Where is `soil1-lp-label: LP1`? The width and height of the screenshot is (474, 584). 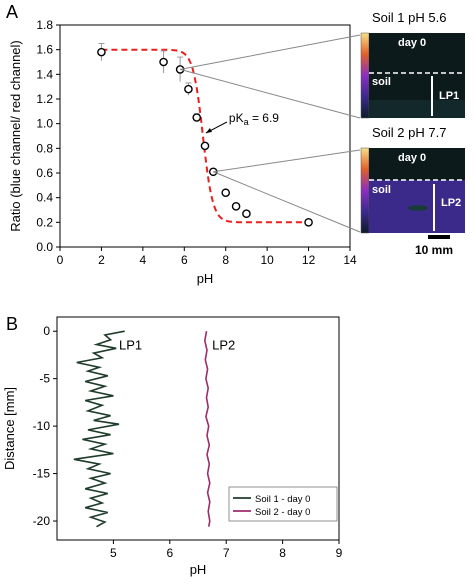 soil1-lp-label: LP1 is located at coordinates (449, 96).